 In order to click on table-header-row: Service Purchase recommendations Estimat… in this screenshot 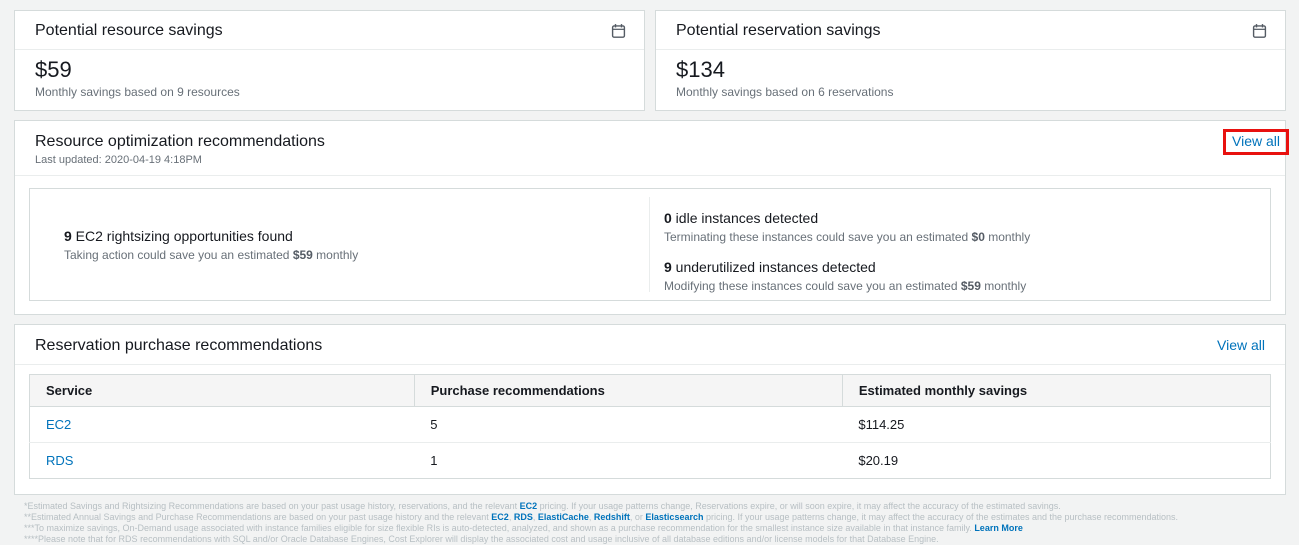, I will do `click(650, 390)`.